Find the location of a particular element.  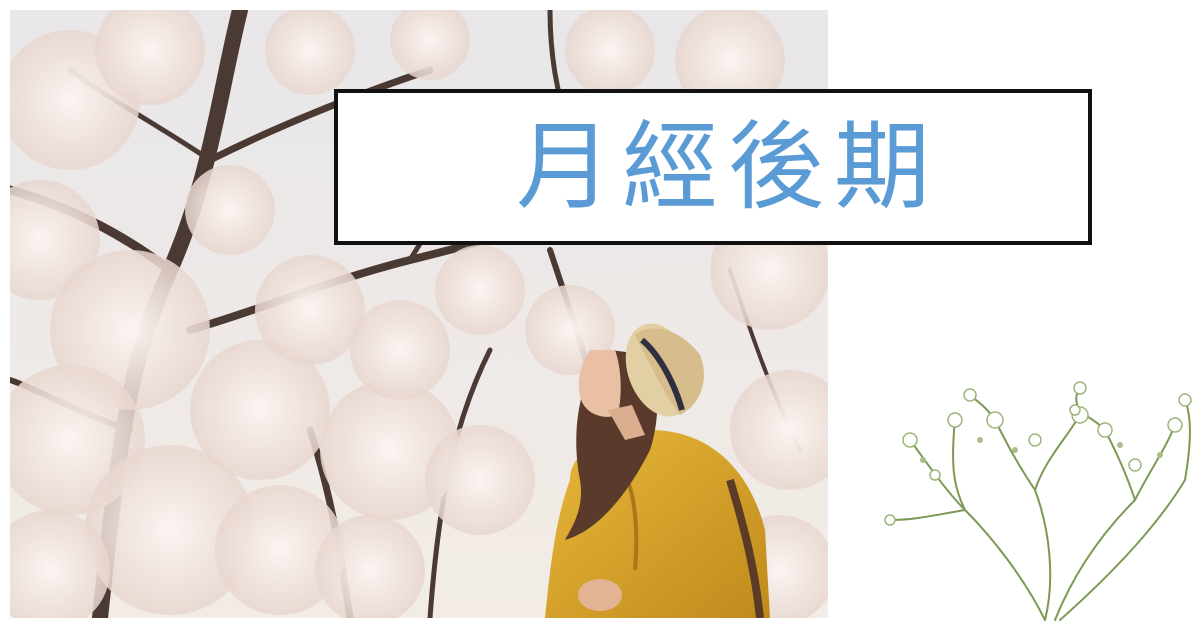

page-title: 月經後期 is located at coordinates (728, 167).